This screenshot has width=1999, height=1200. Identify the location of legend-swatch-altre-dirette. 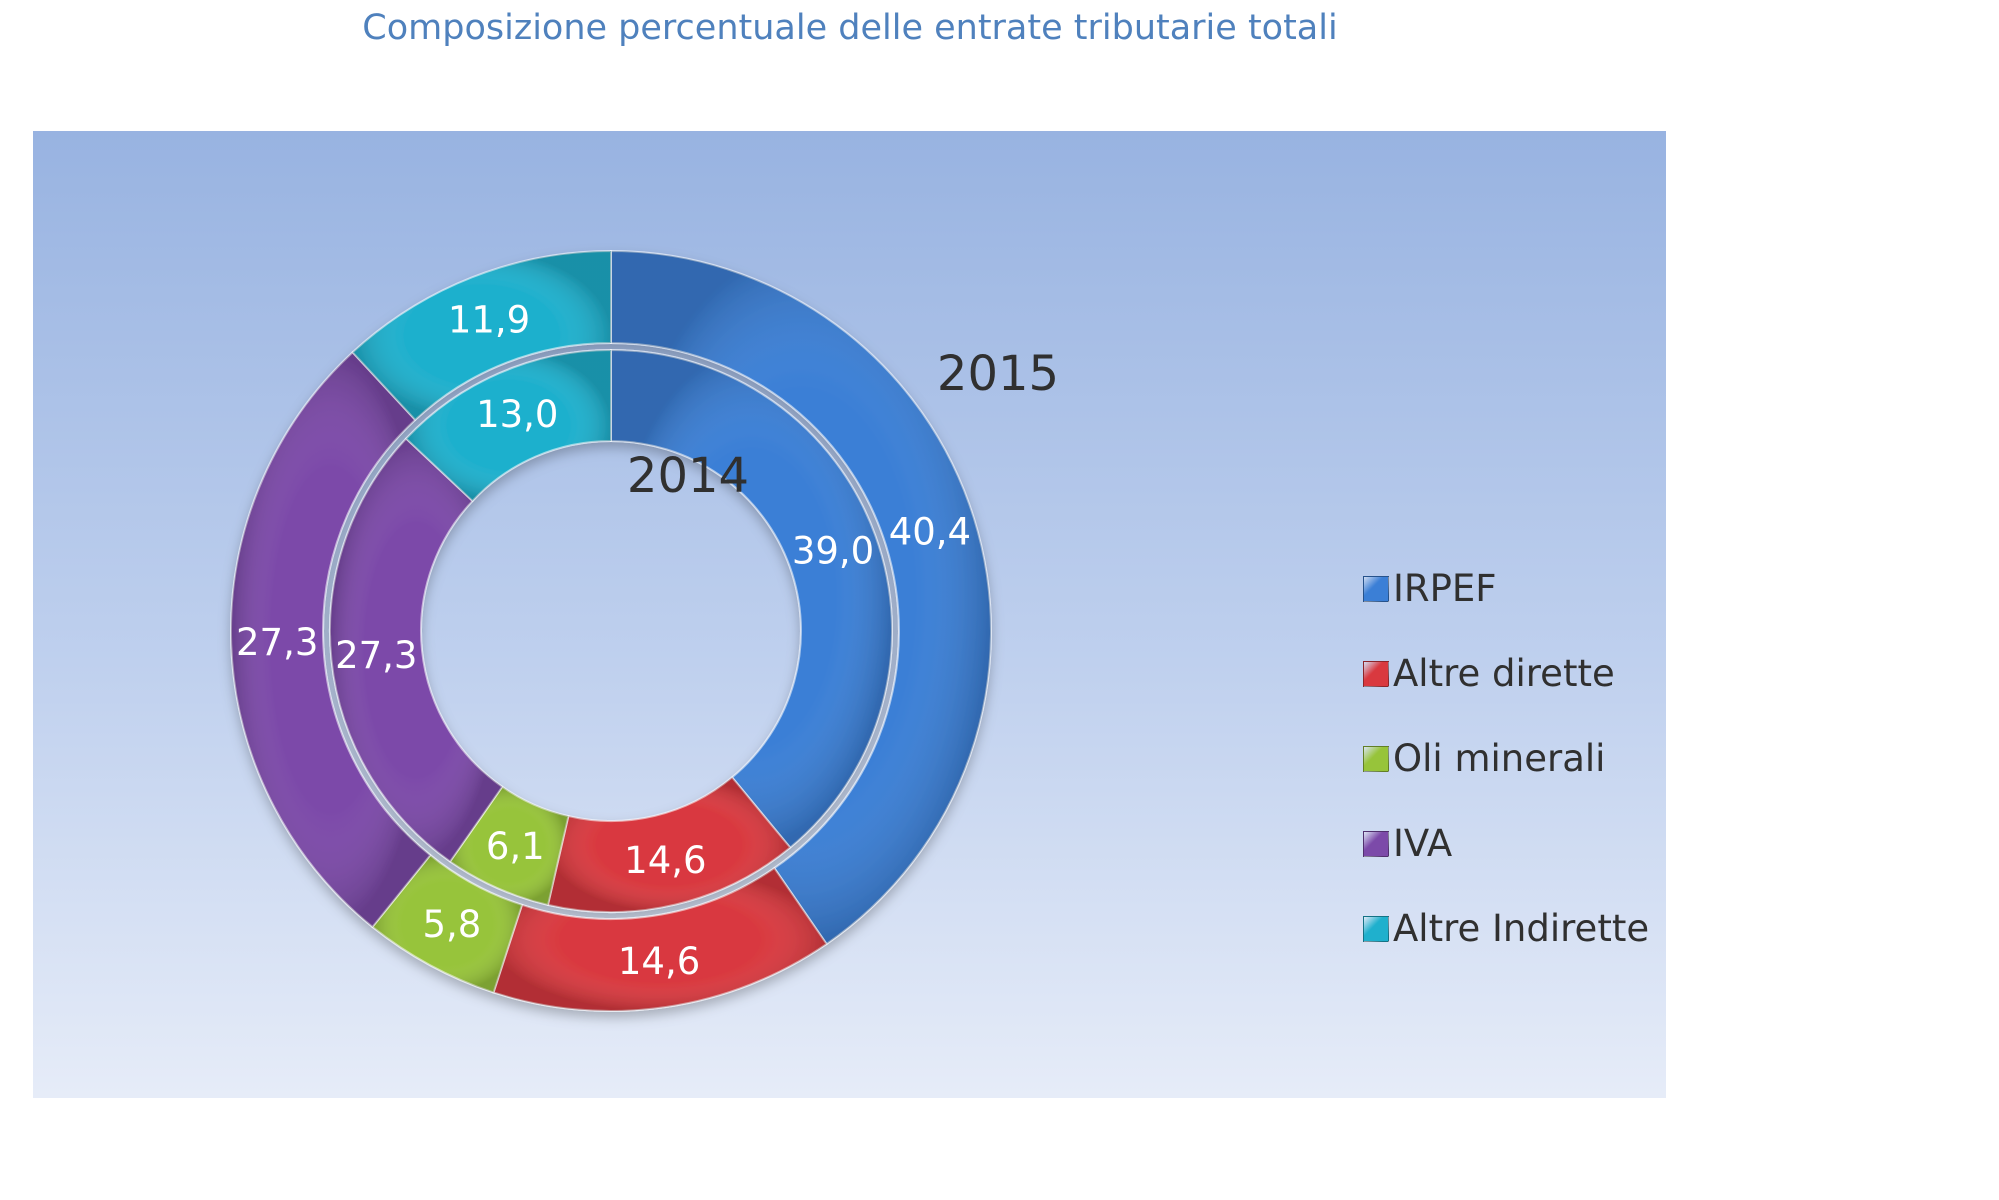
(1376, 673).